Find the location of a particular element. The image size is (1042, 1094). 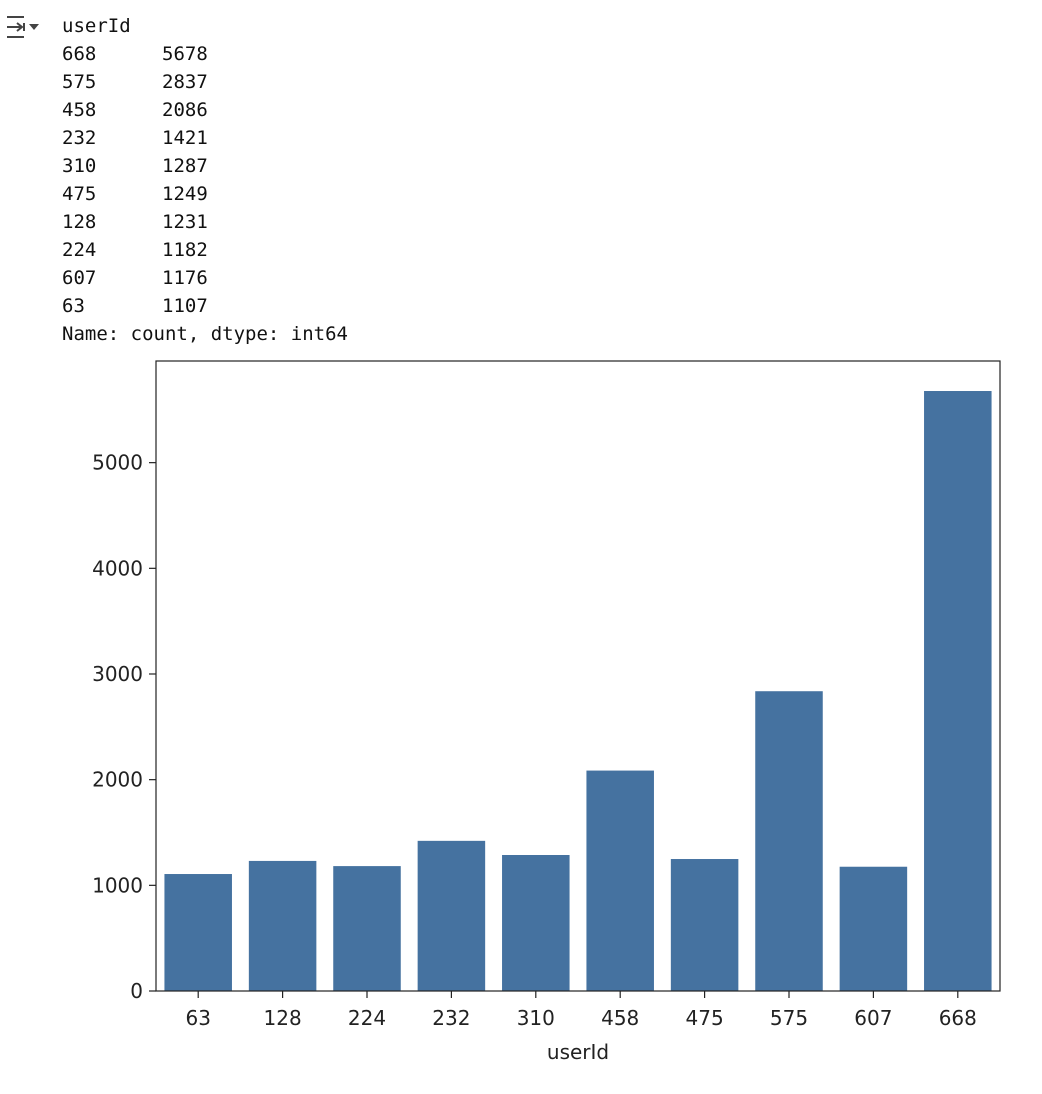

series-row: 607 1176 is located at coordinates (205, 278).